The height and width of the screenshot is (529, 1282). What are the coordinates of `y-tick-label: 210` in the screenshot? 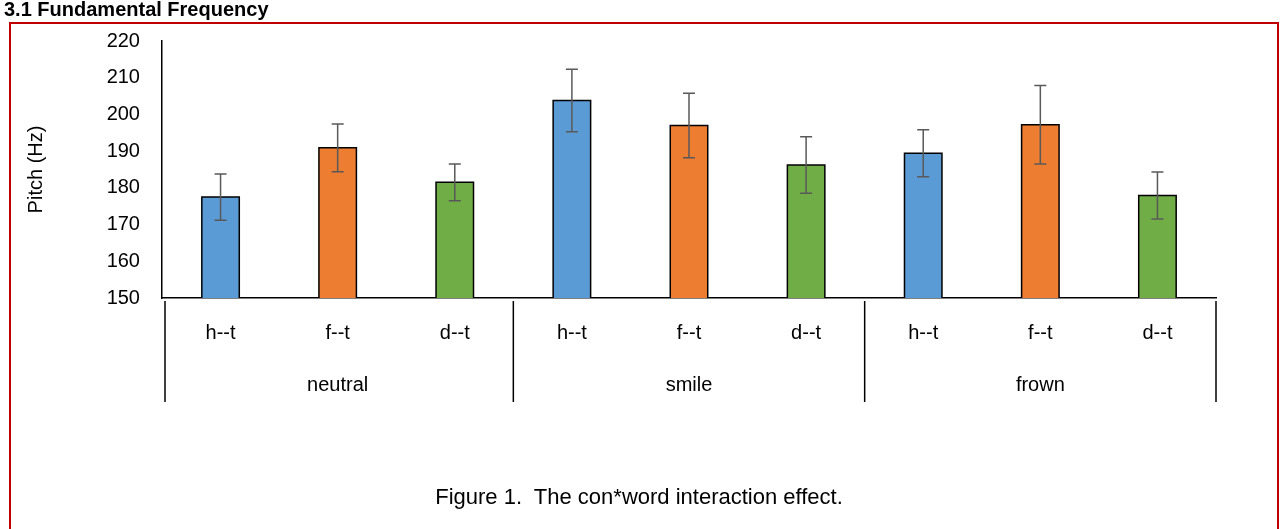 It's located at (123, 76).